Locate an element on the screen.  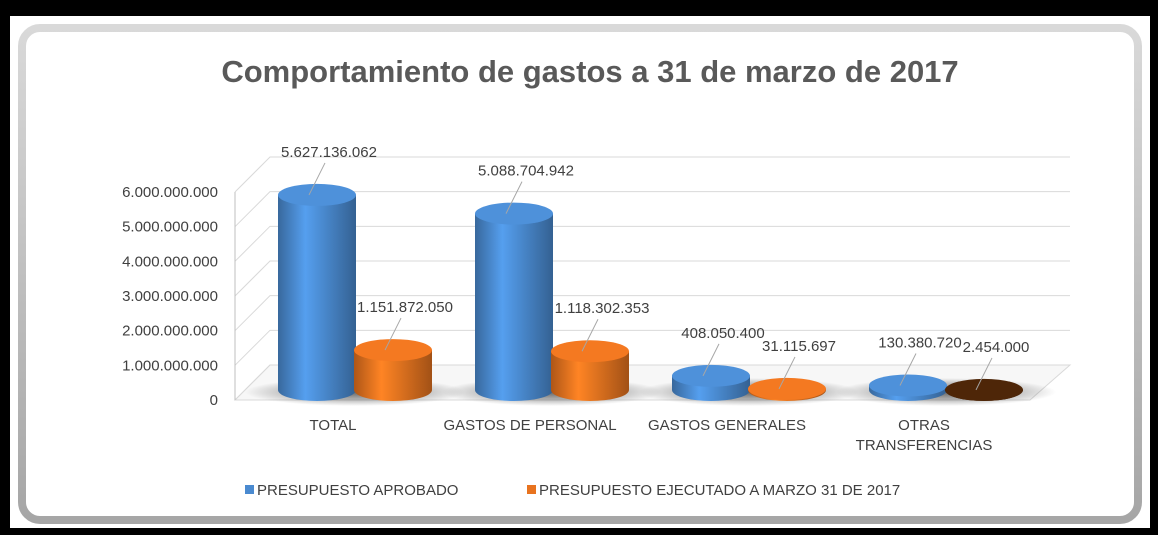
y-tick-label: 4.000.000.000 is located at coordinates (170, 261).